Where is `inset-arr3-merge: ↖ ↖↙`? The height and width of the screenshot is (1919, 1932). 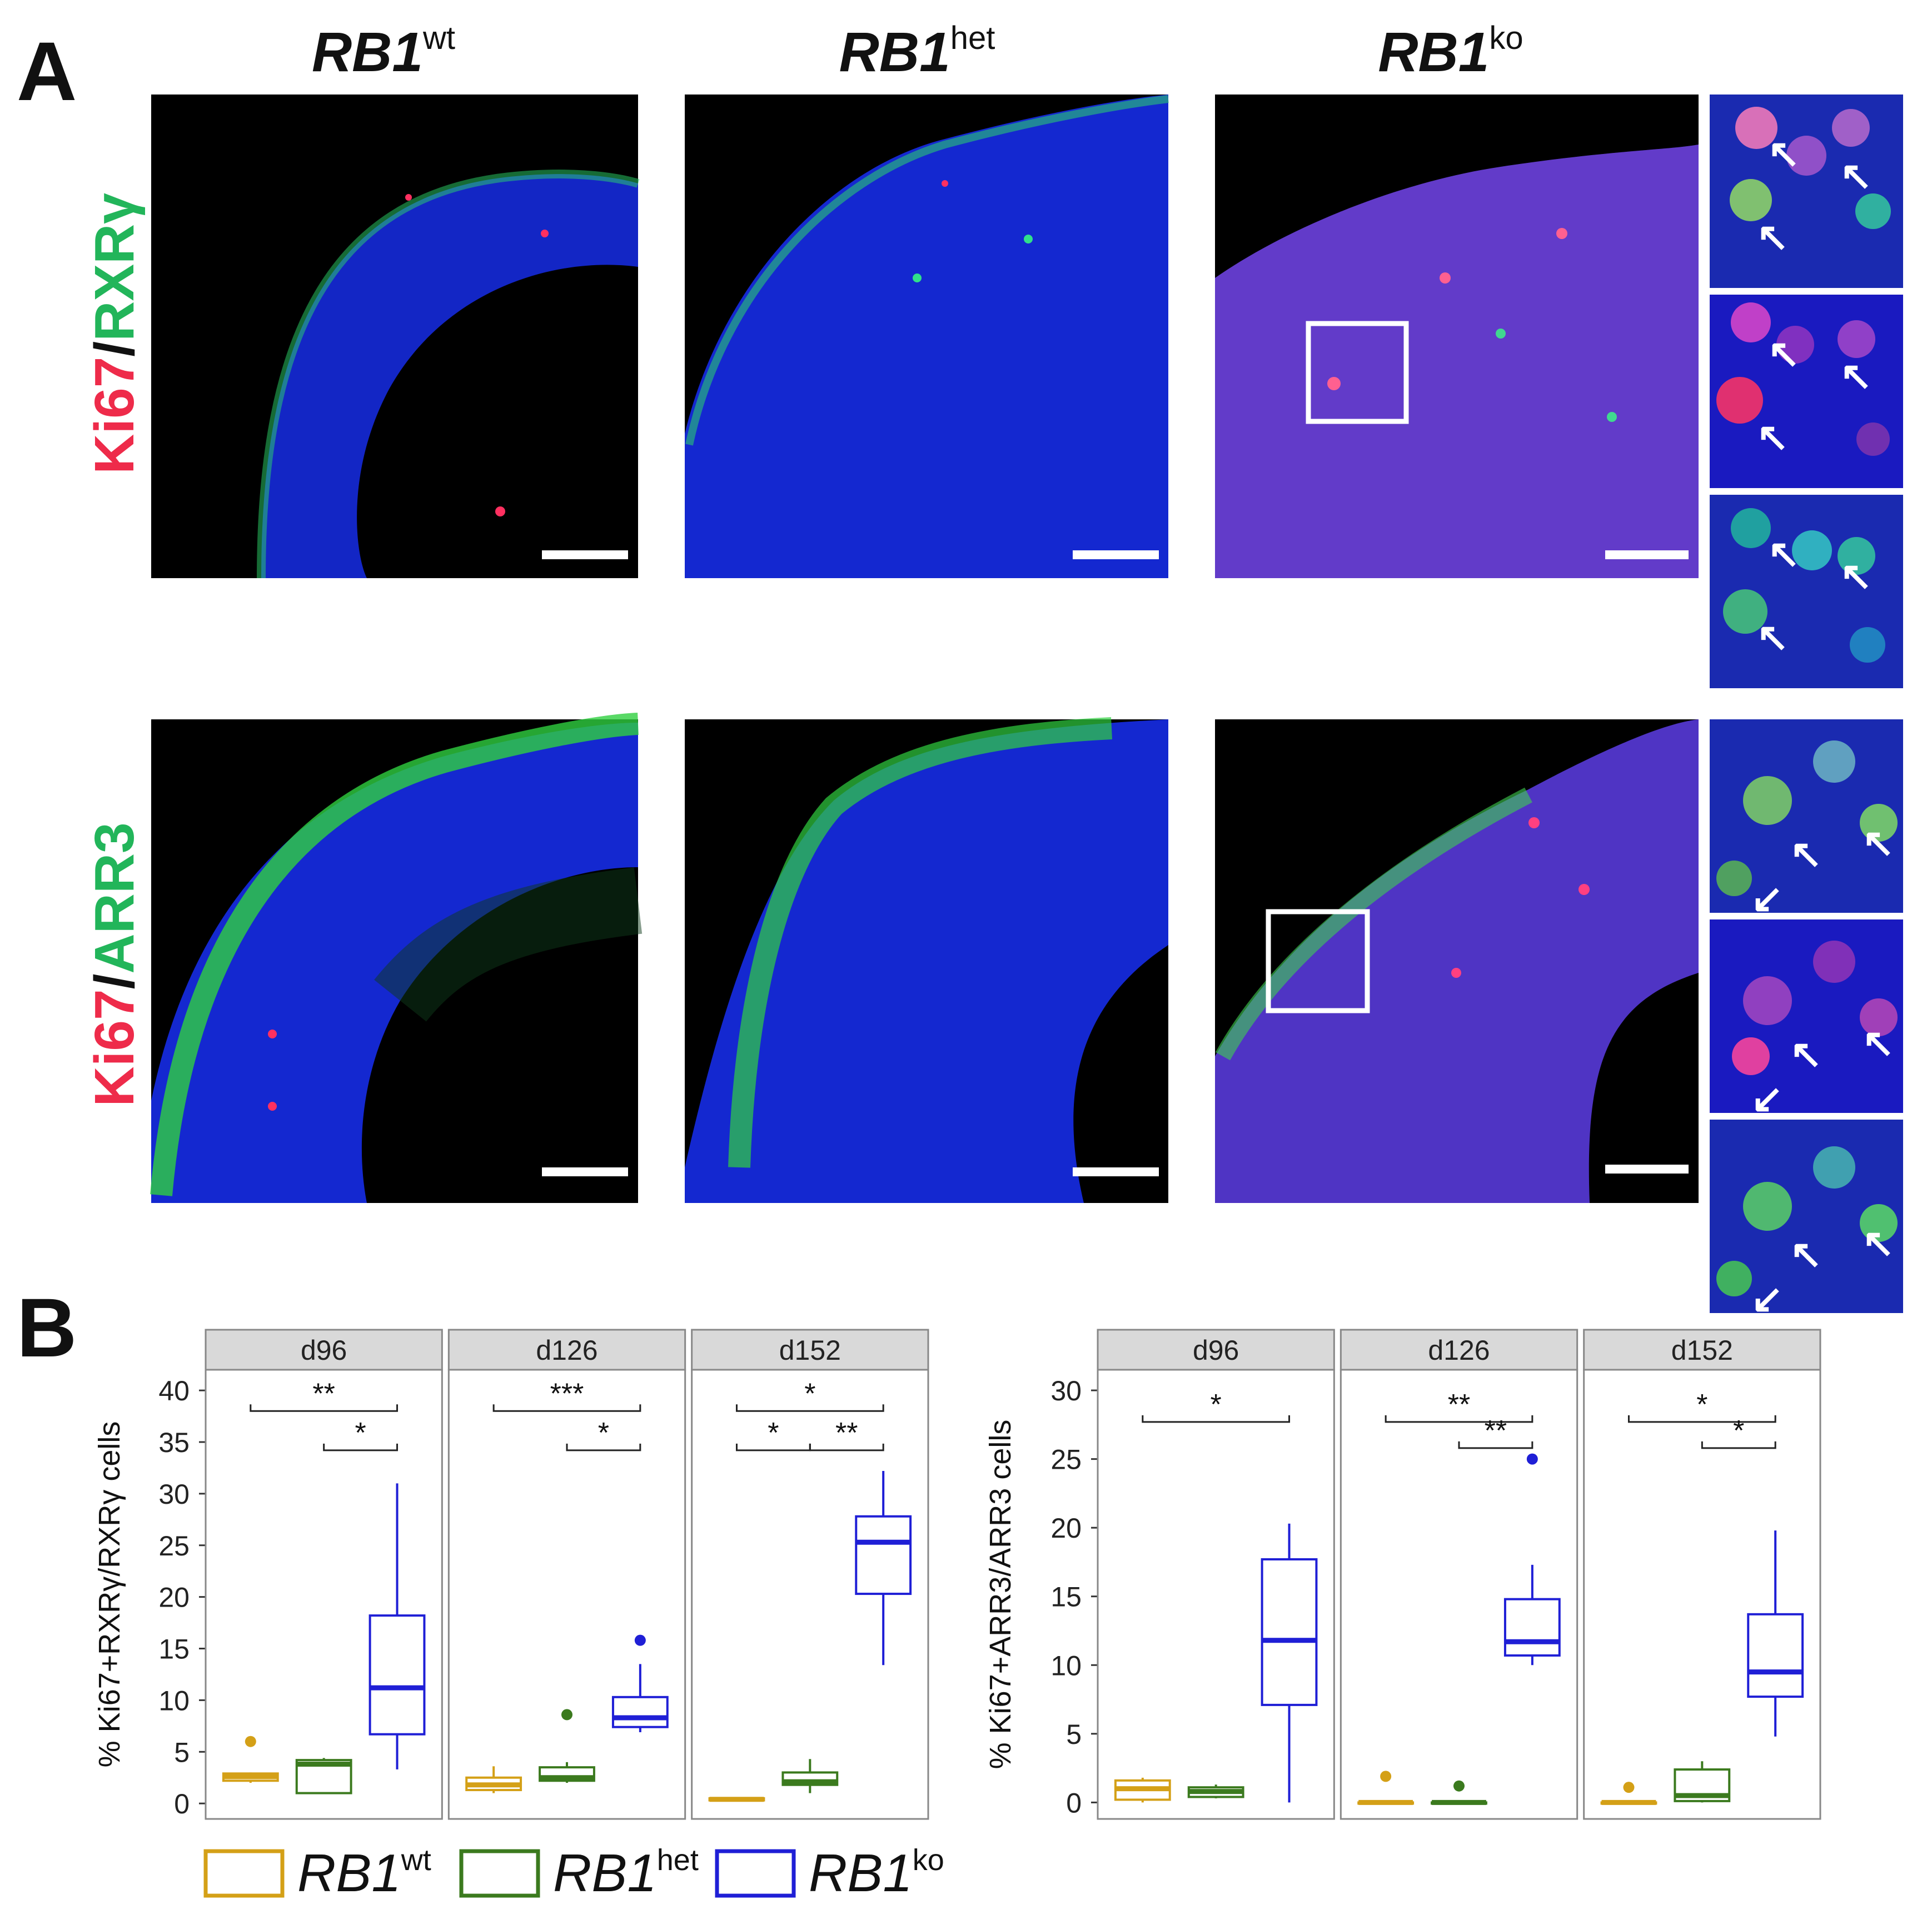
inset-arr3-merge: ↖ ↖↙ is located at coordinates (1806, 819).